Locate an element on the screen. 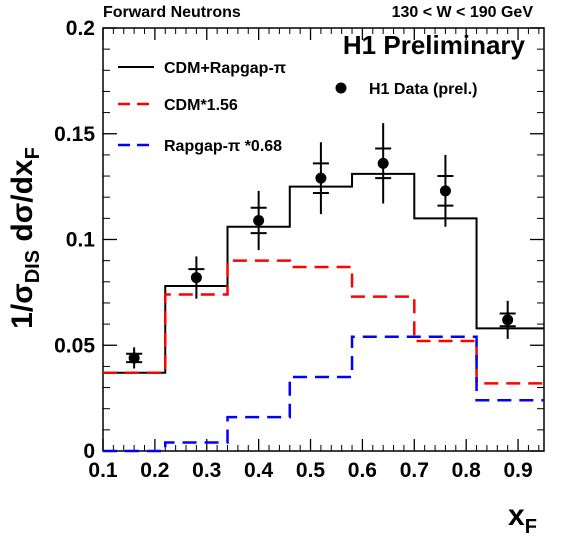 The image size is (567, 549). x-tick-label: 0.1 is located at coordinates (103, 470).